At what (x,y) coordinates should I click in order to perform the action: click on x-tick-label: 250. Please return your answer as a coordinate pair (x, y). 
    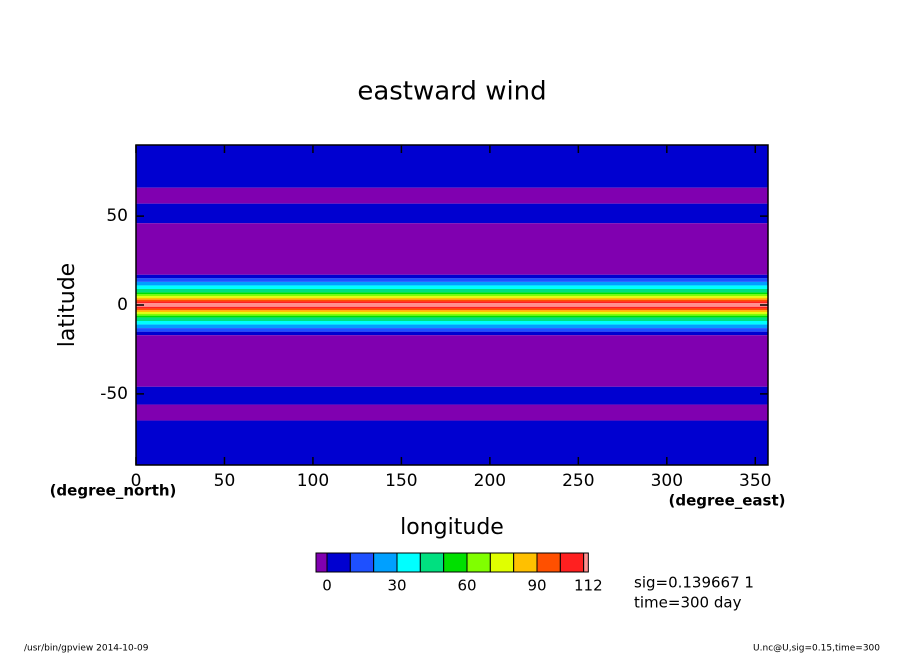
    Looking at the image, I should click on (578, 481).